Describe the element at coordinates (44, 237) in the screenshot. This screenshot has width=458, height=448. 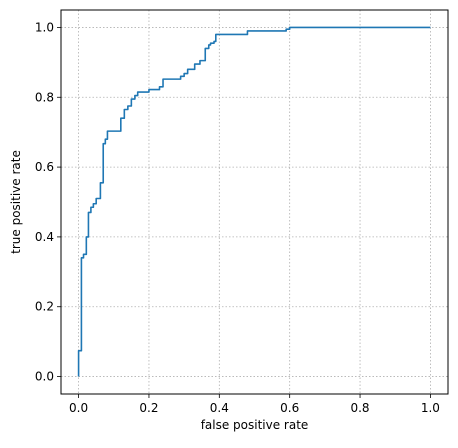
I see `y-tick-label: 0.4` at that location.